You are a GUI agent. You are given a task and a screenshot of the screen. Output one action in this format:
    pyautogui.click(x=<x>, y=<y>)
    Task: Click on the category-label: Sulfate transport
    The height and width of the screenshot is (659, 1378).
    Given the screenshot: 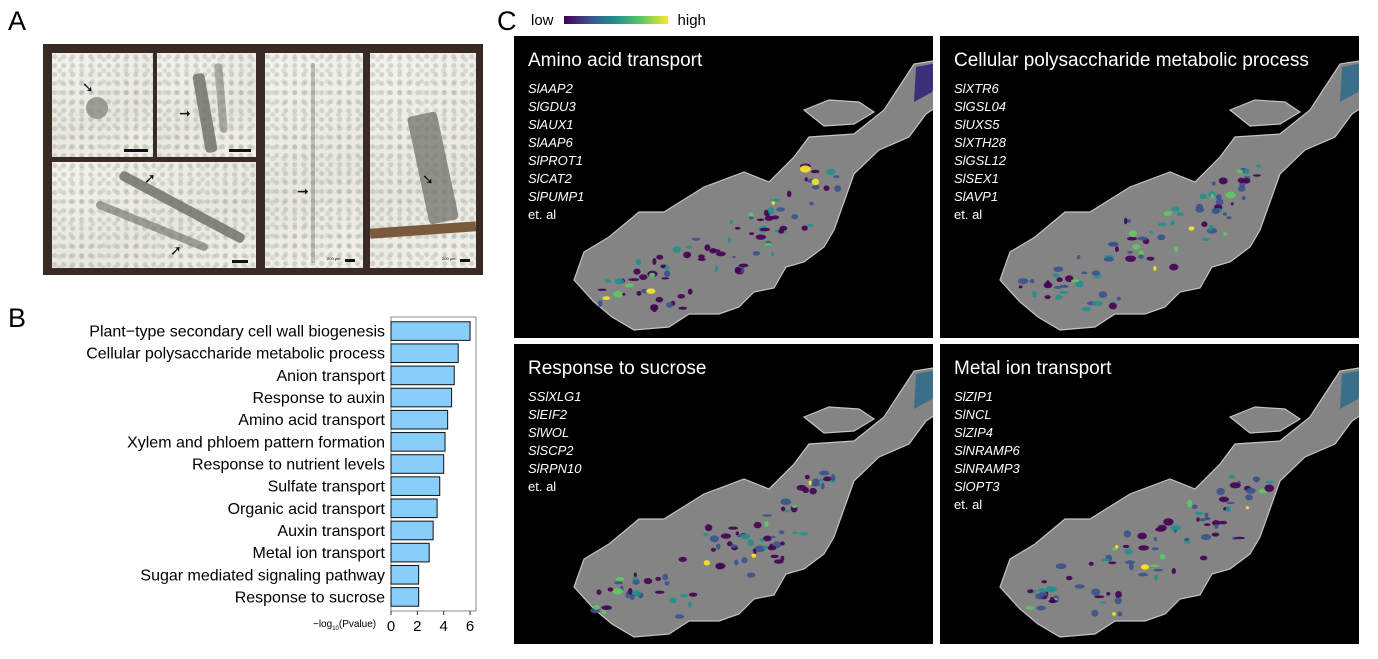 What is the action you would take?
    pyautogui.click(x=327, y=487)
    